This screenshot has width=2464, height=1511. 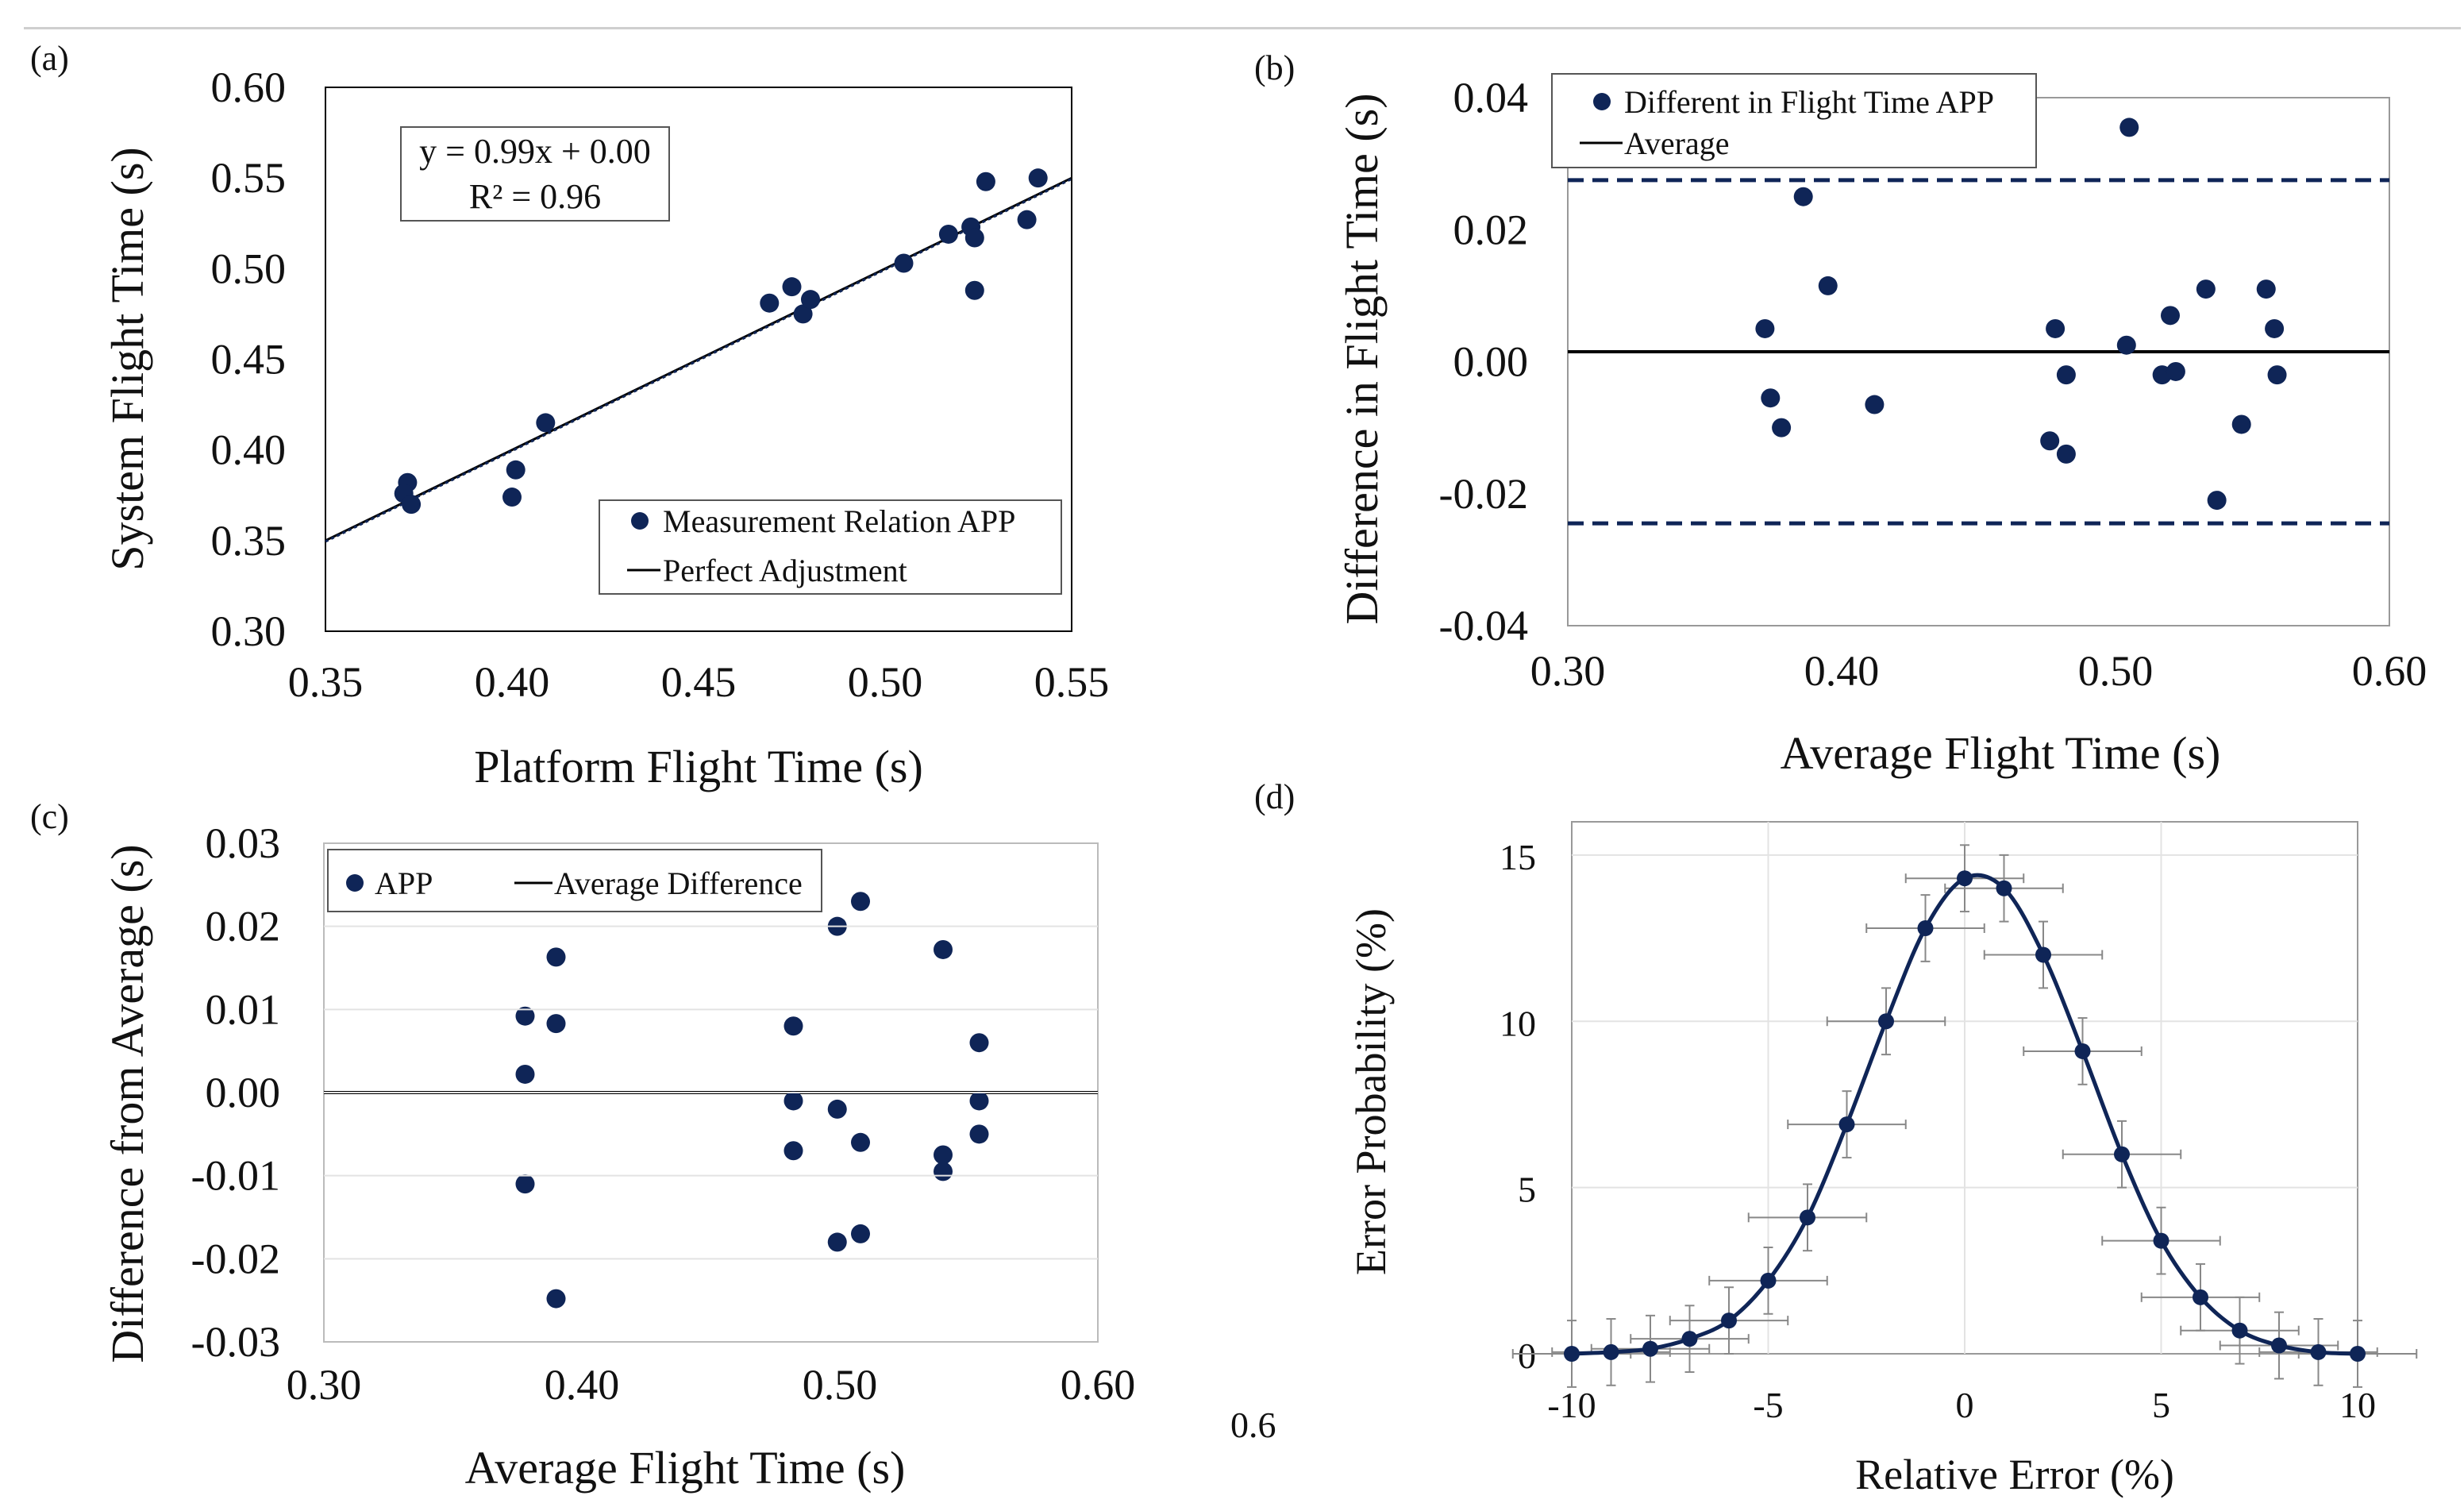 I want to click on panel-d-xlabel: Relative Error (%), so click(x=2015, y=1474).